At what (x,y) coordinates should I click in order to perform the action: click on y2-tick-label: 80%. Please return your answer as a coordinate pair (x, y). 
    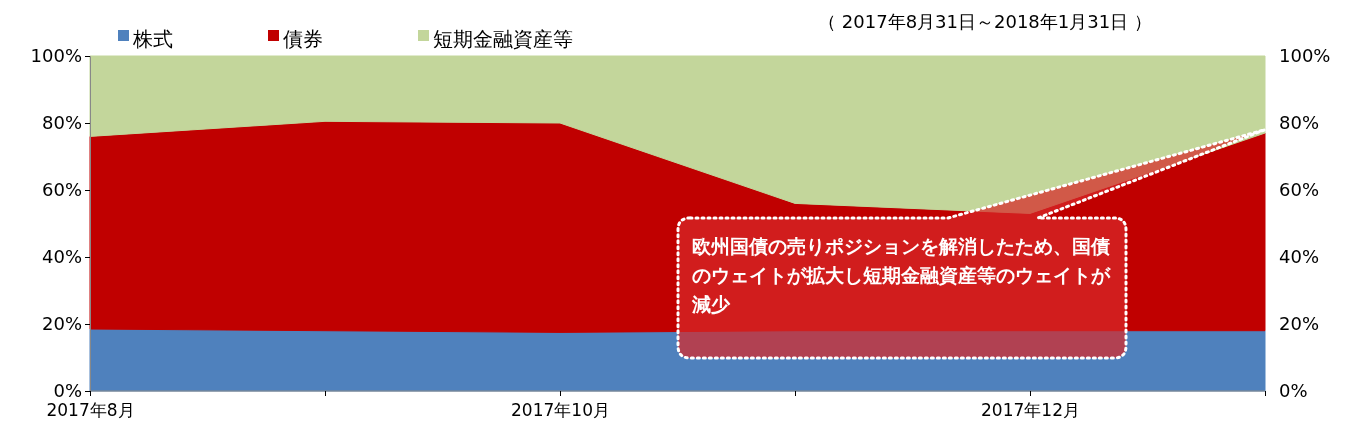
    Looking at the image, I should click on (61, 123).